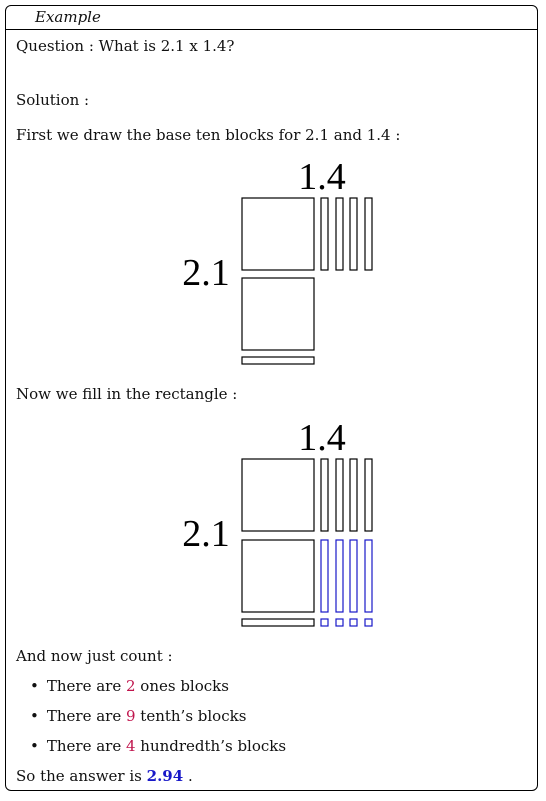 The width and height of the screenshot is (546, 801). What do you see at coordinates (81, 776) in the screenshot?
I see `answer-text: So the answer is` at bounding box center [81, 776].